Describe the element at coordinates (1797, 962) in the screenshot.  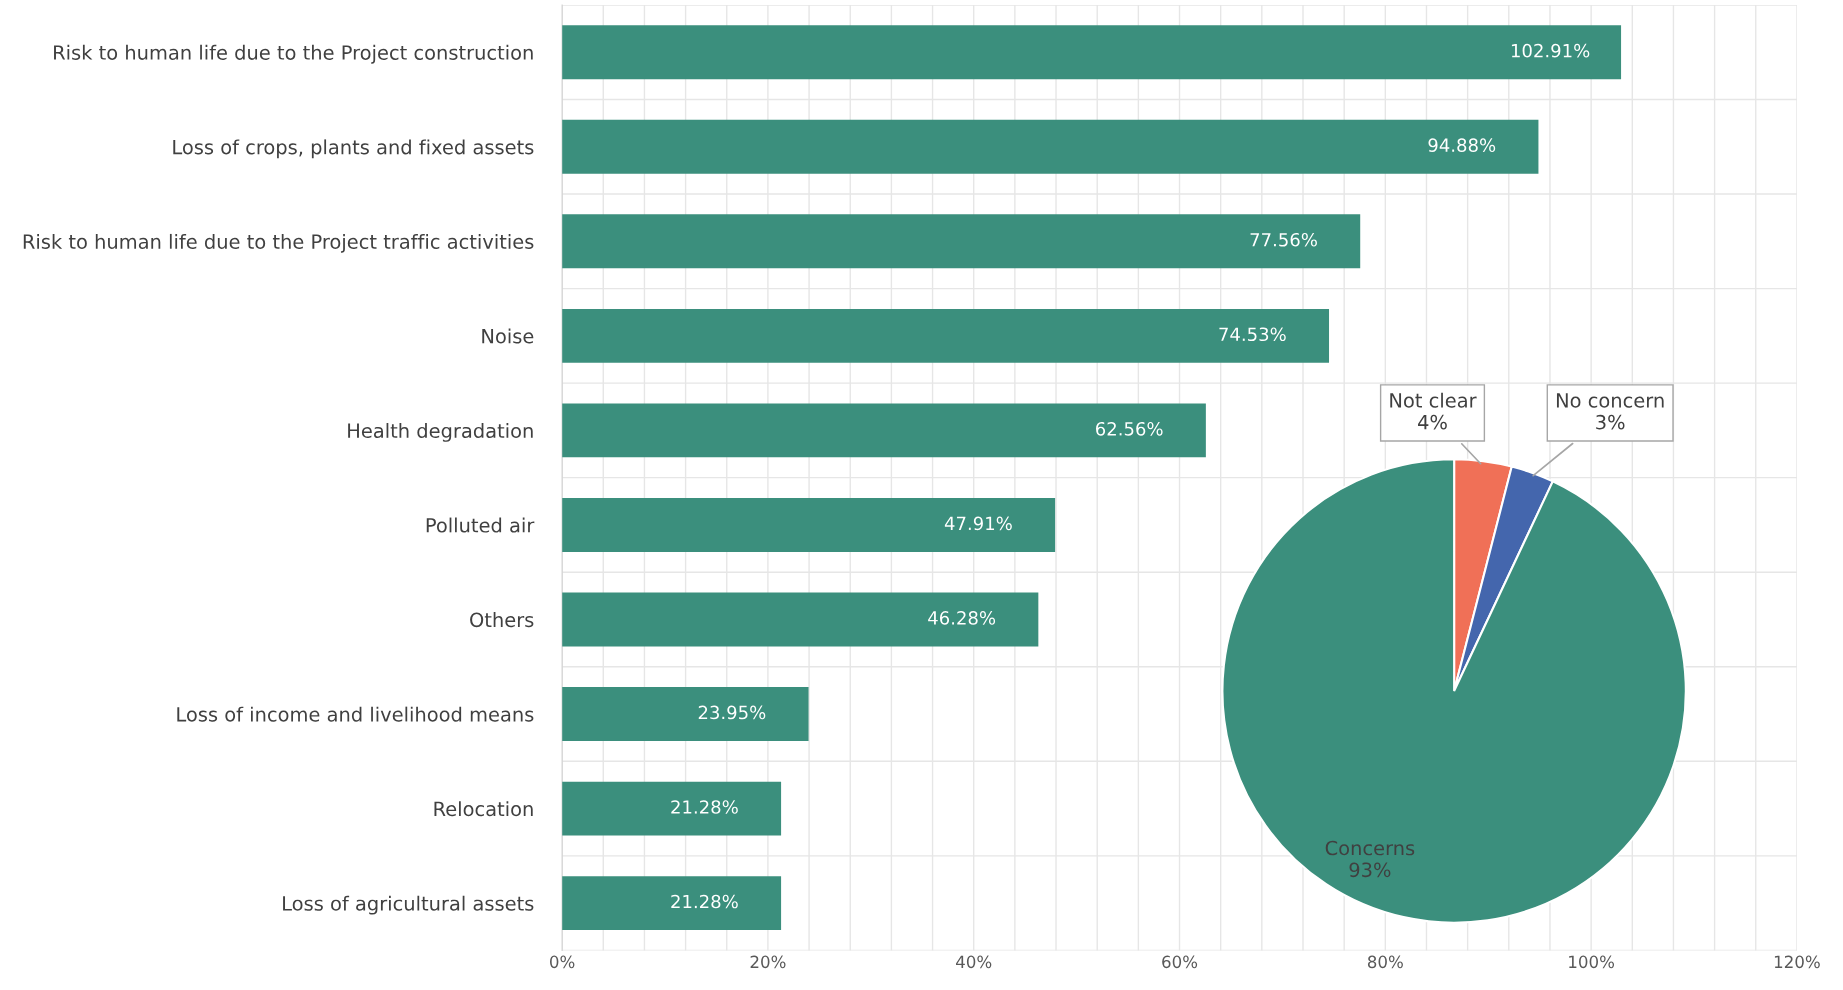
I see `x-tick-label: 120%` at that location.